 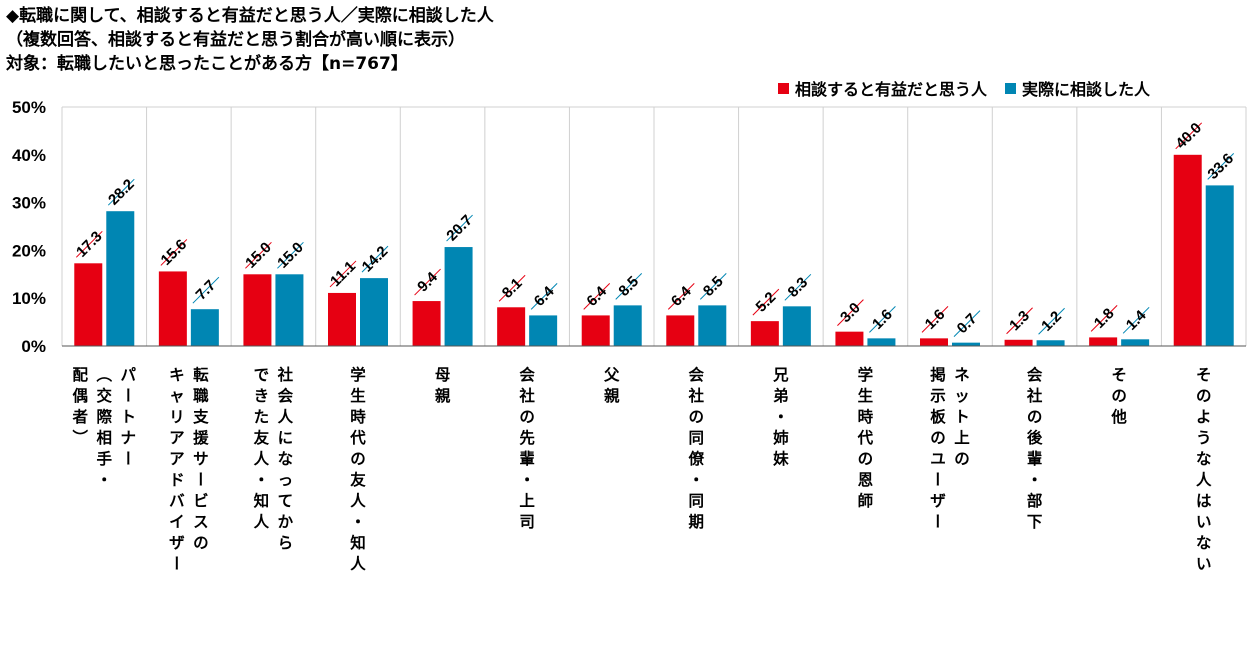 What do you see at coordinates (443, 375) in the screenshot?
I see `x-category-char: 母` at bounding box center [443, 375].